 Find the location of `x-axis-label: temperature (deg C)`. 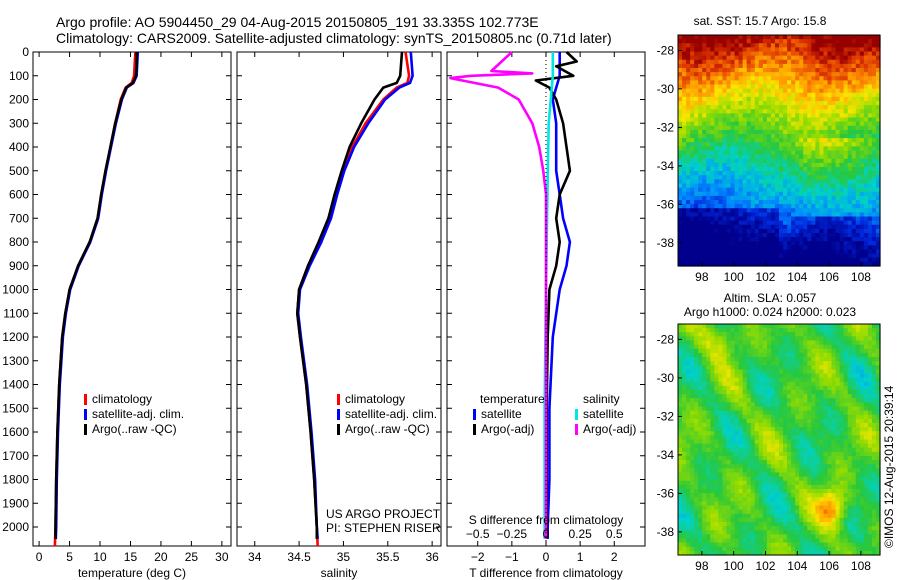

x-axis-label: temperature (deg C) is located at coordinates (132, 573).